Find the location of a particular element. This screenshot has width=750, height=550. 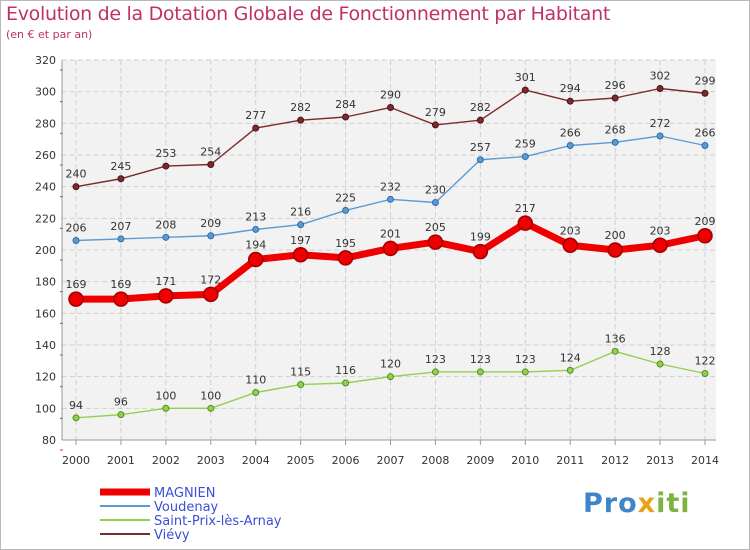

data-label: 232 is located at coordinates (390, 186).